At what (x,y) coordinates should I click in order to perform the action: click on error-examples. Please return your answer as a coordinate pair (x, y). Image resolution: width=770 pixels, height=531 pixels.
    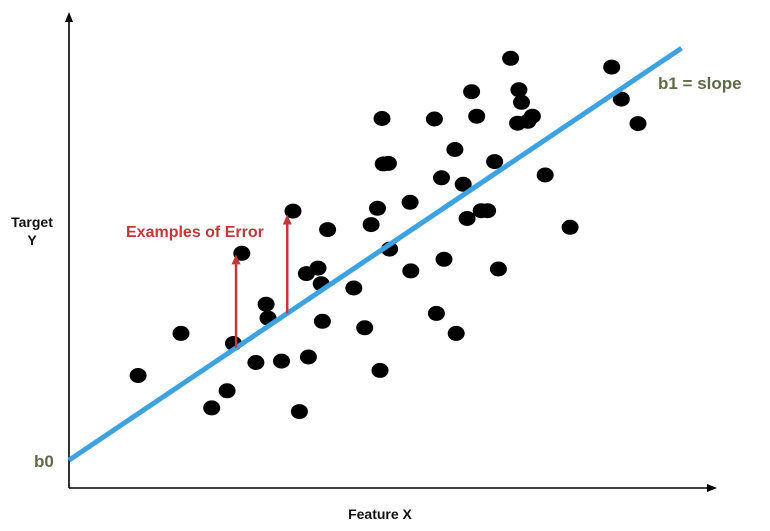
    Looking at the image, I should click on (261, 281).